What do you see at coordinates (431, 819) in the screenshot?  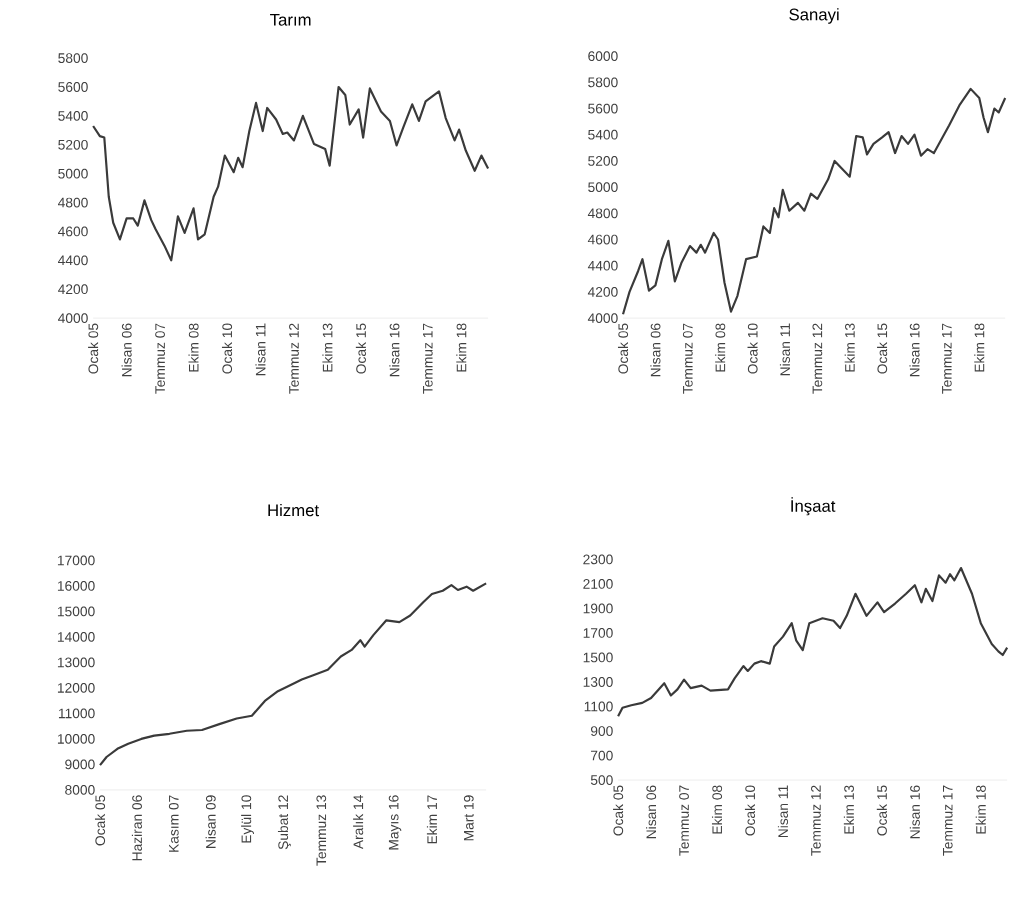 I see `x-tick-label: Ekim 17` at bounding box center [431, 819].